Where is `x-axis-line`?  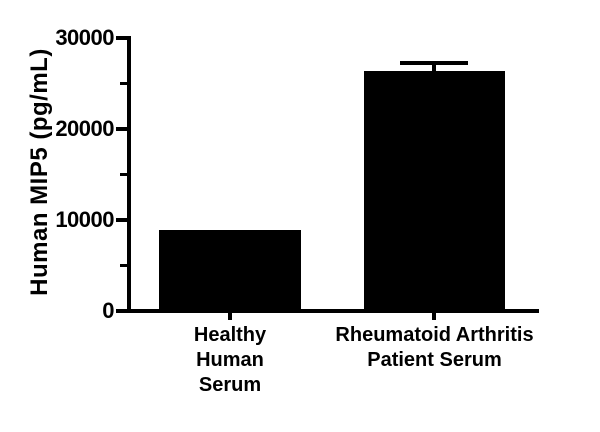
x-axis-line is located at coordinates (333, 311).